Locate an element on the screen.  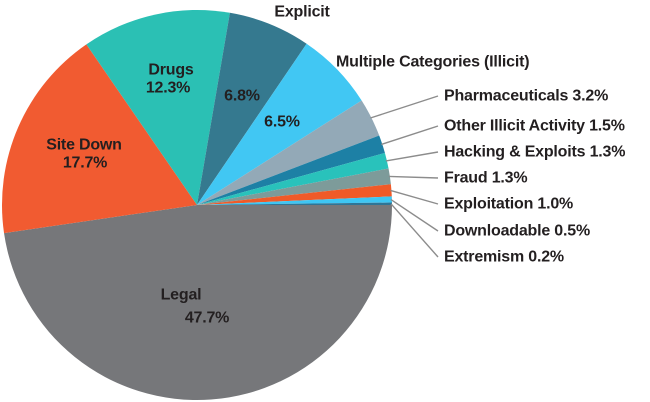
pie-slice-fraud is located at coordinates (294, 186).